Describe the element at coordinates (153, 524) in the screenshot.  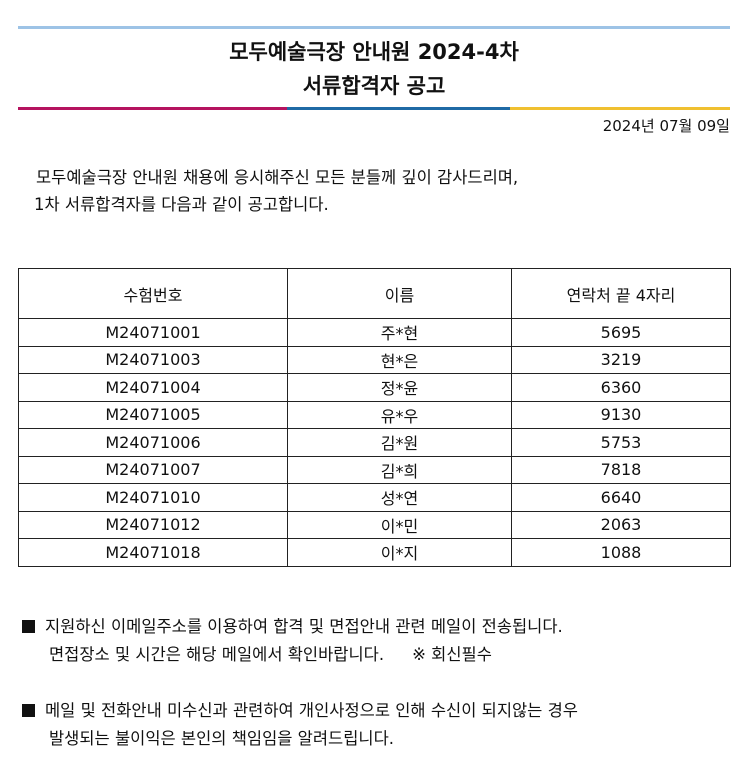
I see `cell-exam-number: M24071012` at that location.